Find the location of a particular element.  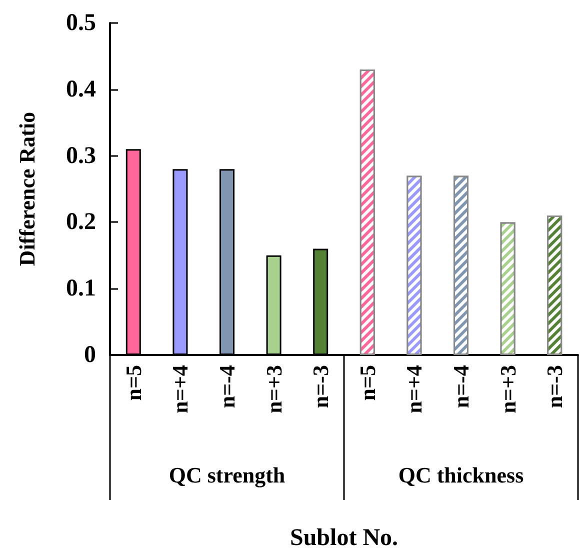

y-tick-label: 0.3 is located at coordinates (81, 155).